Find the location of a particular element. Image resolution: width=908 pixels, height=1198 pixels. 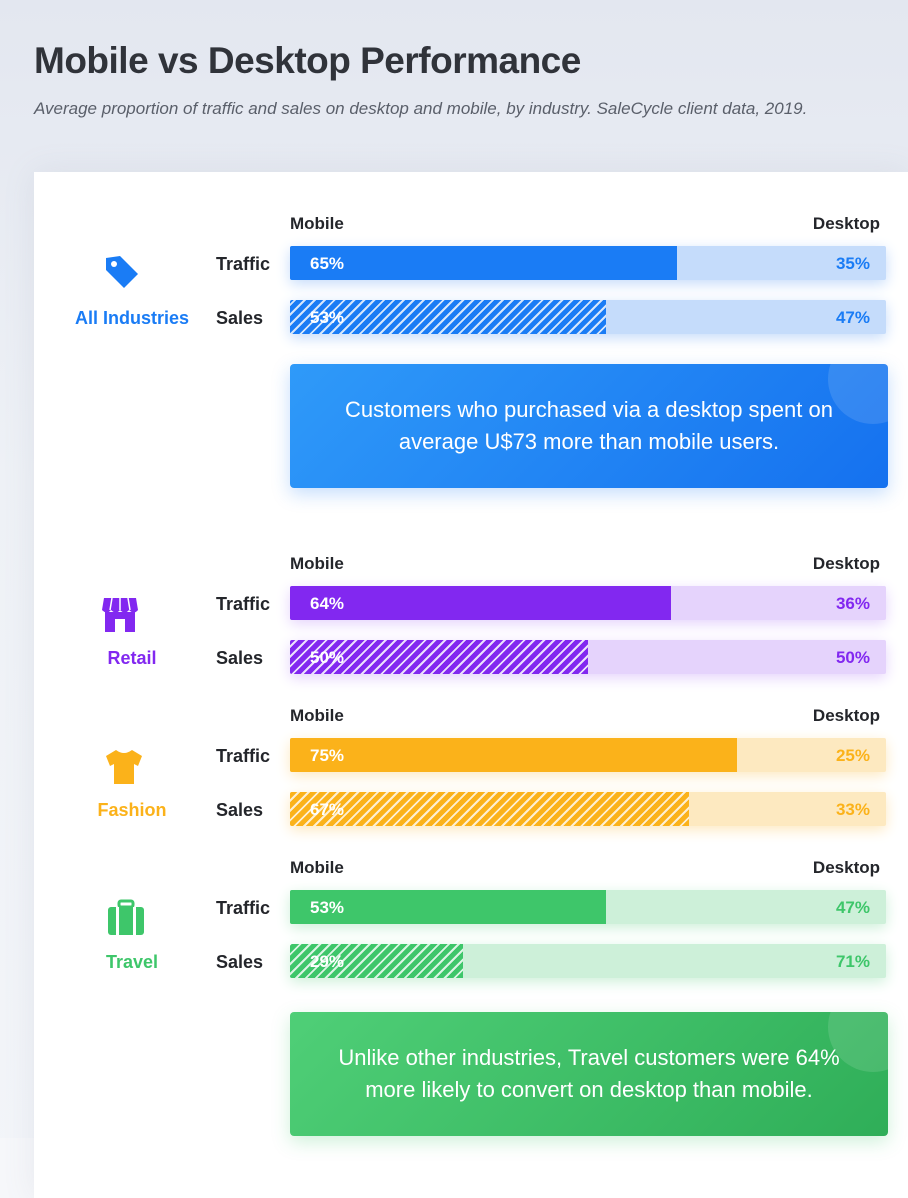

bar-traffic-fashion: 75% 25% is located at coordinates (588, 755).